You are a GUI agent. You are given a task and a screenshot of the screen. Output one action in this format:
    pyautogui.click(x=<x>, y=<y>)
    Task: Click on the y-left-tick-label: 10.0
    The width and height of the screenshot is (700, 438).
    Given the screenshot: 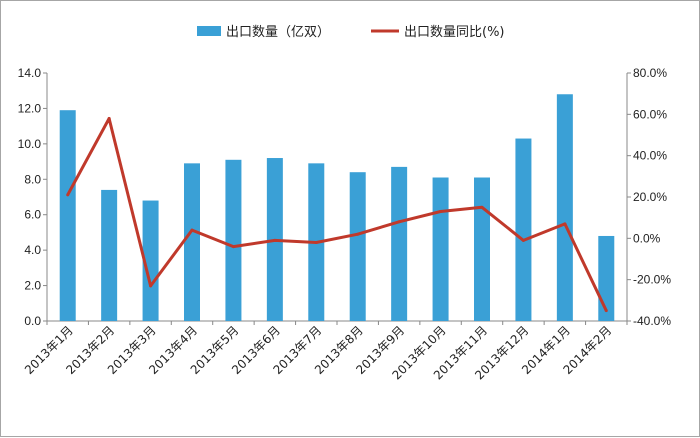 What is the action you would take?
    pyautogui.click(x=30, y=144)
    